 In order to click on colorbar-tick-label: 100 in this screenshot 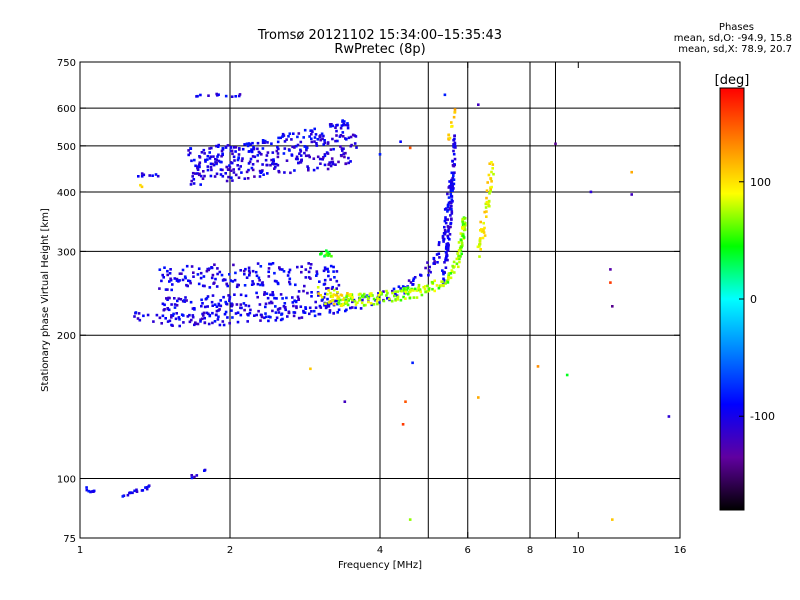, I will do `click(760, 182)`.